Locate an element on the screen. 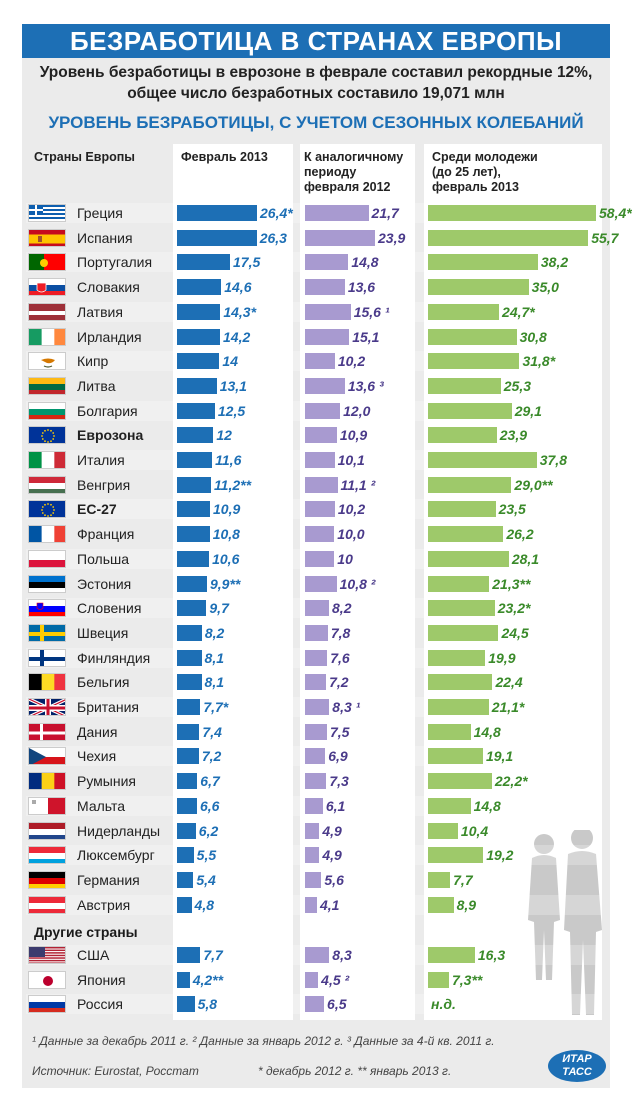 This screenshot has width=632, height=1114. country-name: Болгария is located at coordinates (107, 410).